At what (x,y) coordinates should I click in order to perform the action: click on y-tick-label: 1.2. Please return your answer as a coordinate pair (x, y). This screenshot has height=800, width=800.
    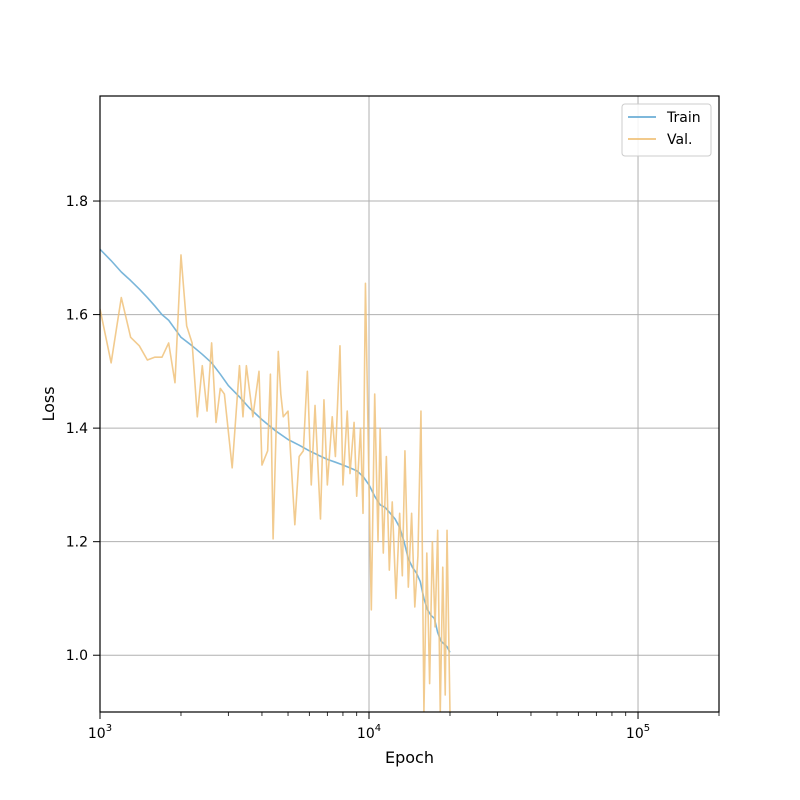
    Looking at the image, I should click on (77, 543).